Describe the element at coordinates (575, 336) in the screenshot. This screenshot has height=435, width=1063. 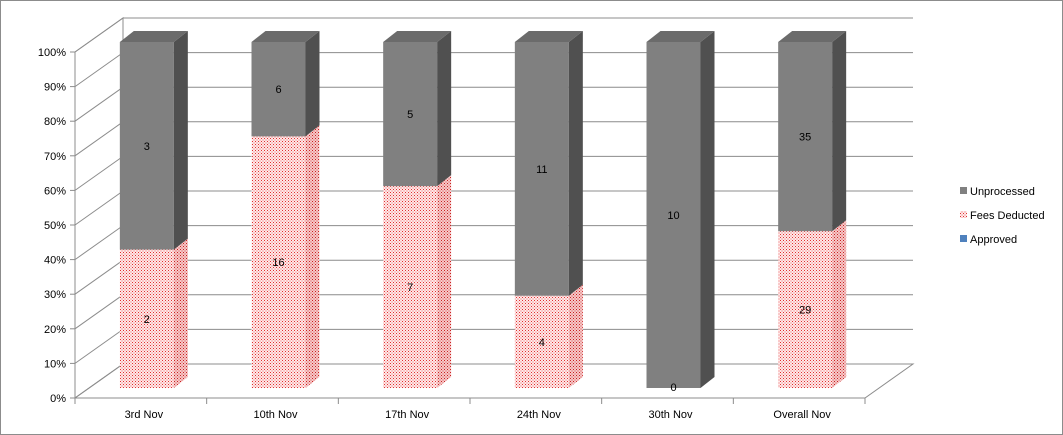
I see `fees-deducted-bar-24th-nov-side` at that location.